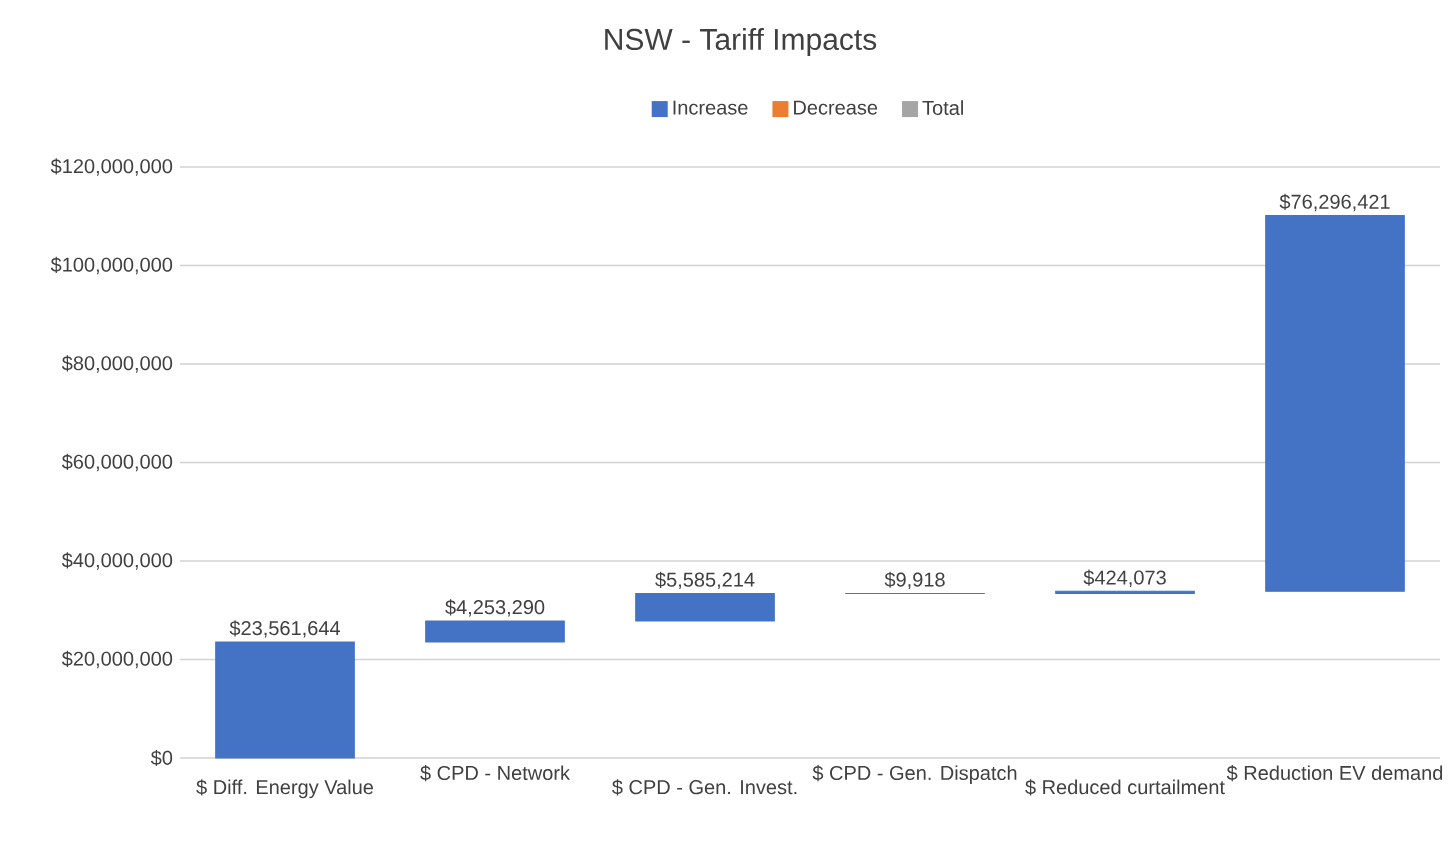 The height and width of the screenshot is (846, 1455). What do you see at coordinates (117, 659) in the screenshot?
I see `y-tick-label: $20,000,000` at bounding box center [117, 659].